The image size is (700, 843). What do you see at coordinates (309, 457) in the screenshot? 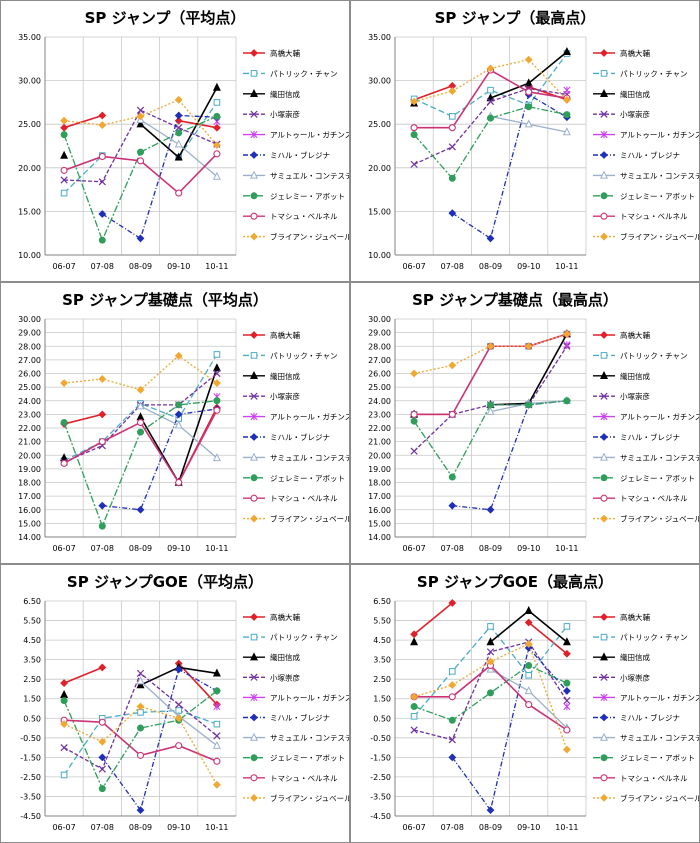
I see `legend-label: サミュエル・コンテスティ` at bounding box center [309, 457].